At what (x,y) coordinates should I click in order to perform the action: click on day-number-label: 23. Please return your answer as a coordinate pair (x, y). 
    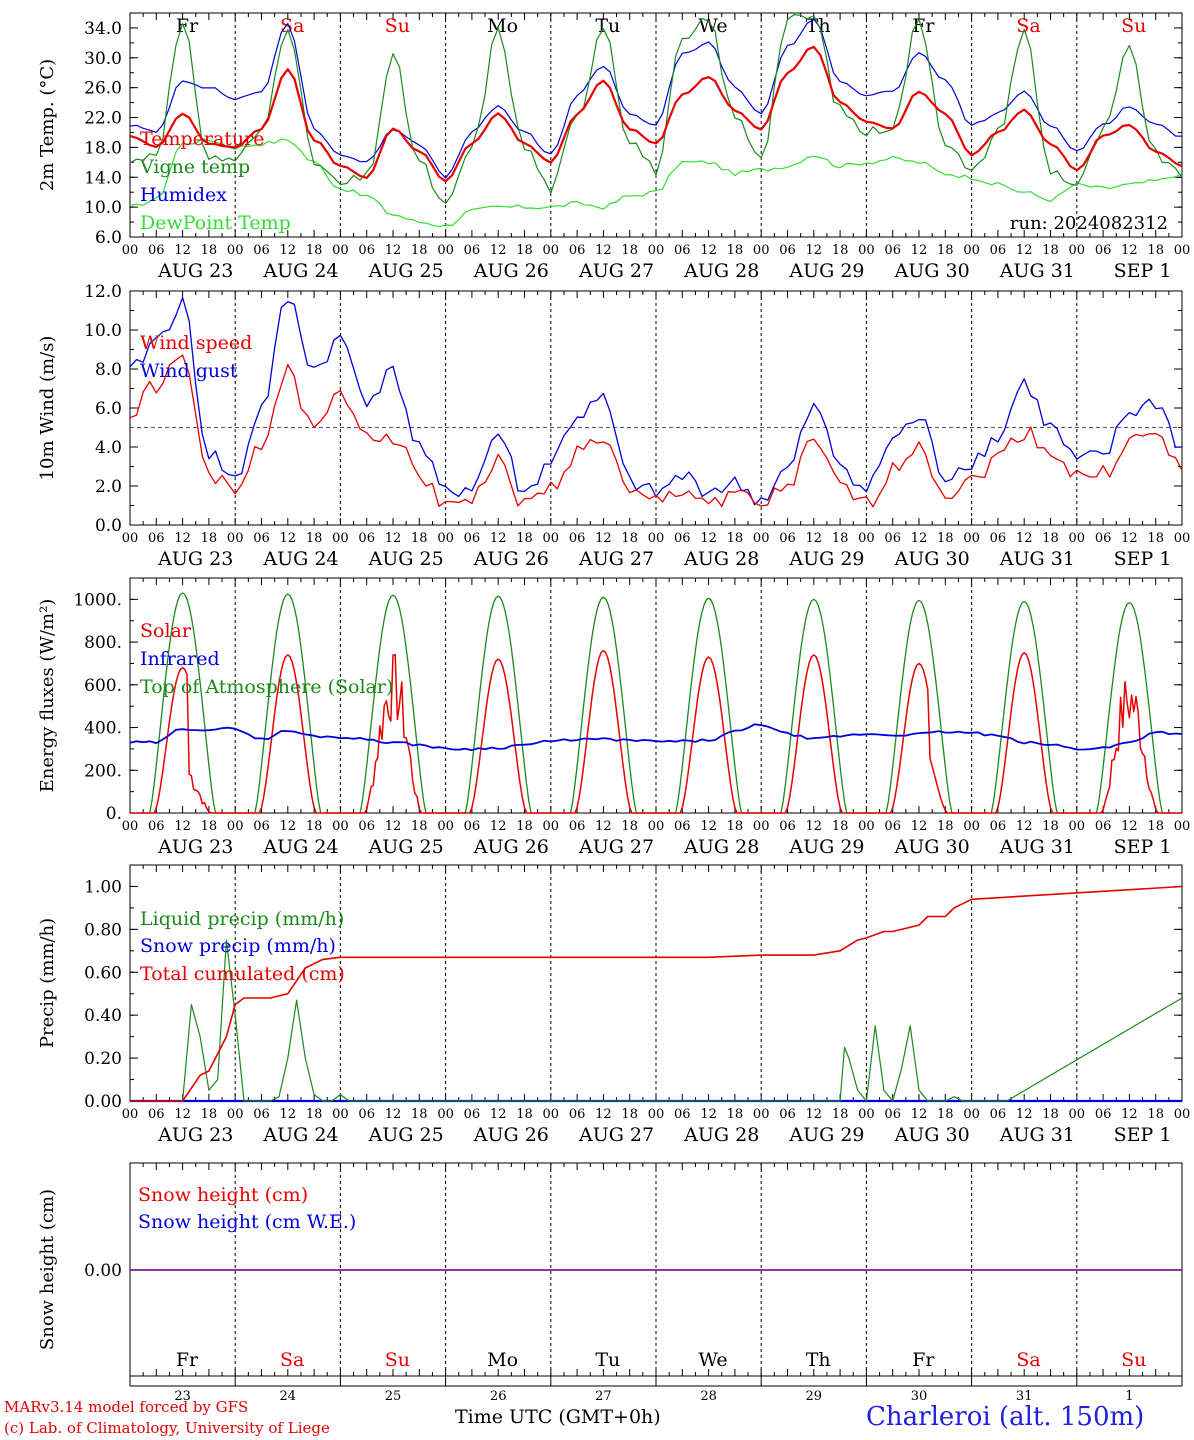
    Looking at the image, I should click on (182, 1396).